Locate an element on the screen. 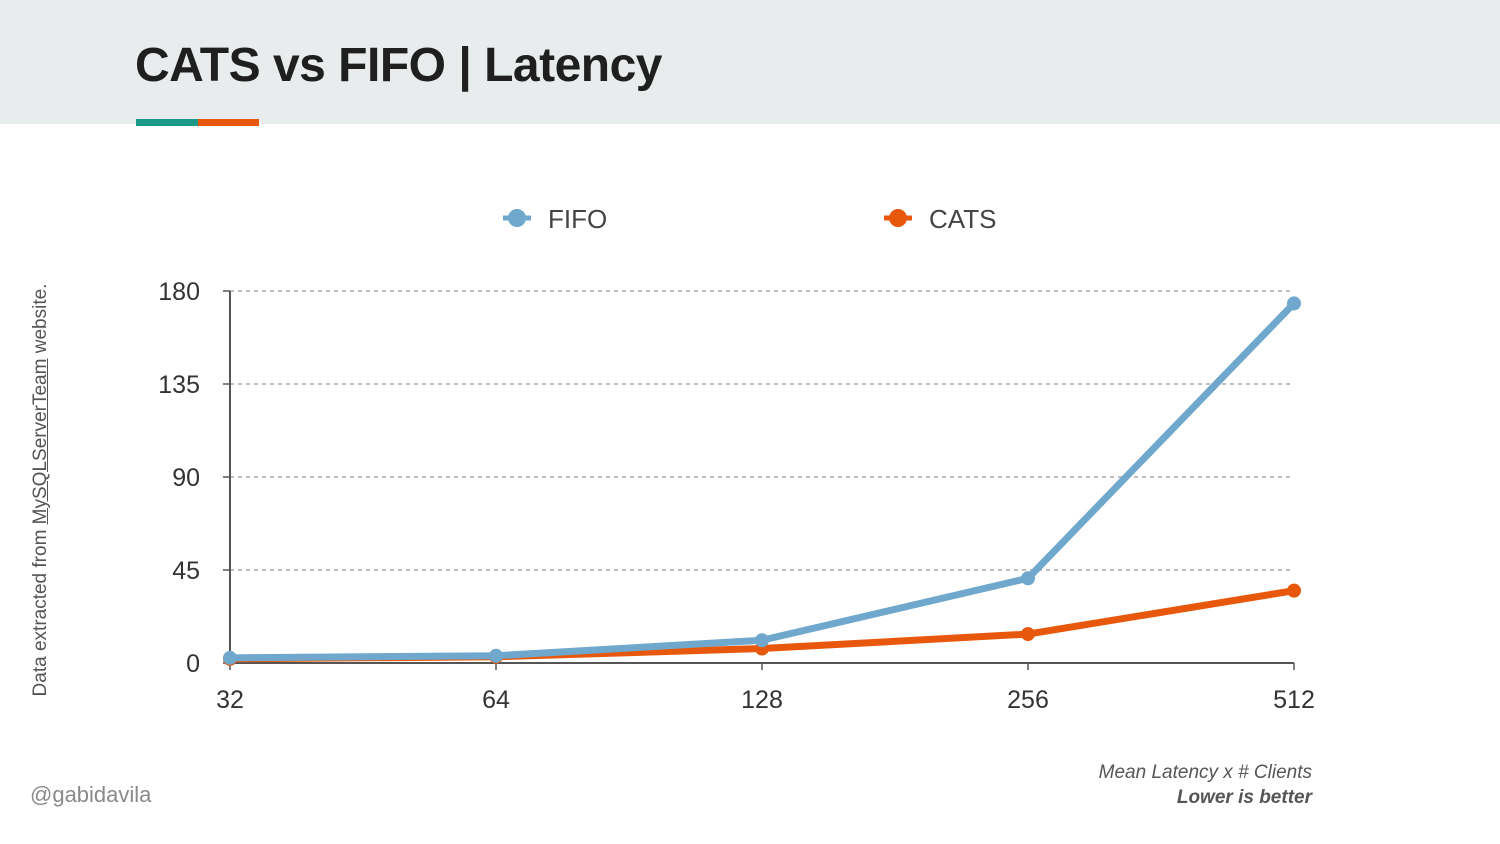  header-bar is located at coordinates (750, 62).